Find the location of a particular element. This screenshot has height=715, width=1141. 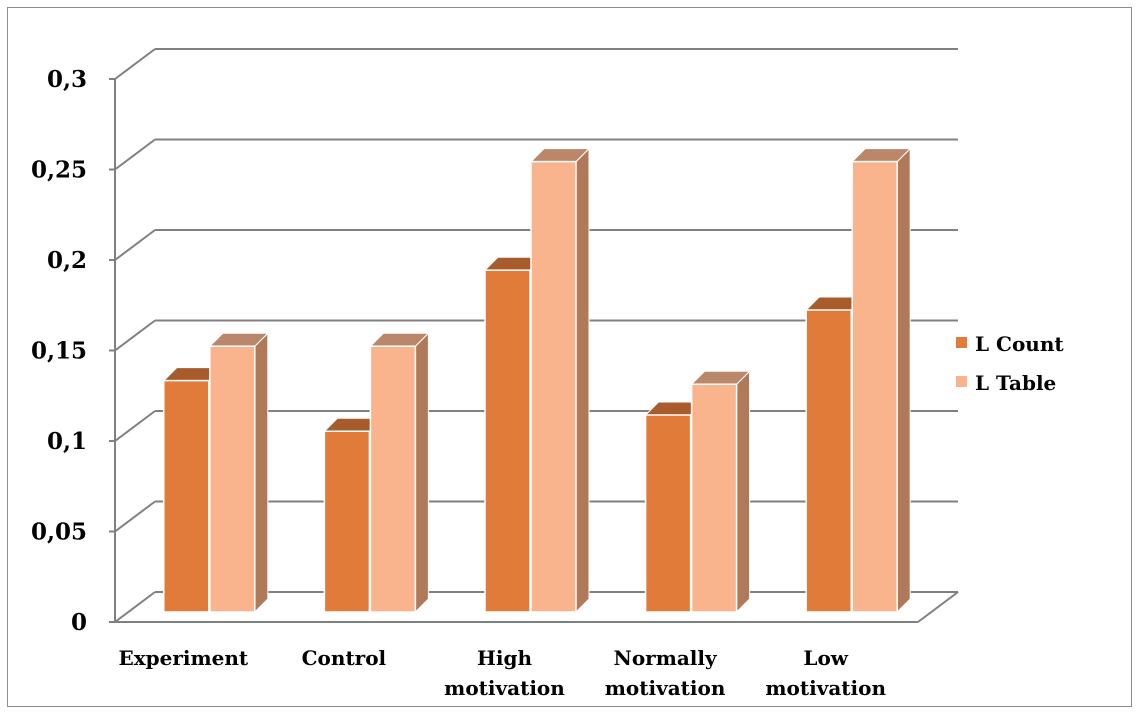

y-tick-label: 0,05 is located at coordinates (59, 532).